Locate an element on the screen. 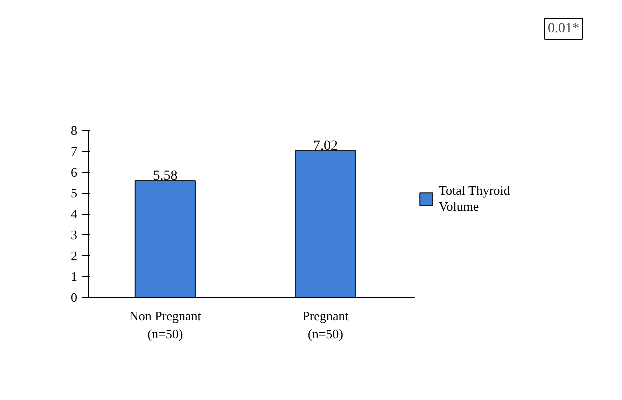 The width and height of the screenshot is (622, 400). x-tick-label: Pregnant (n=50) is located at coordinates (326, 325).